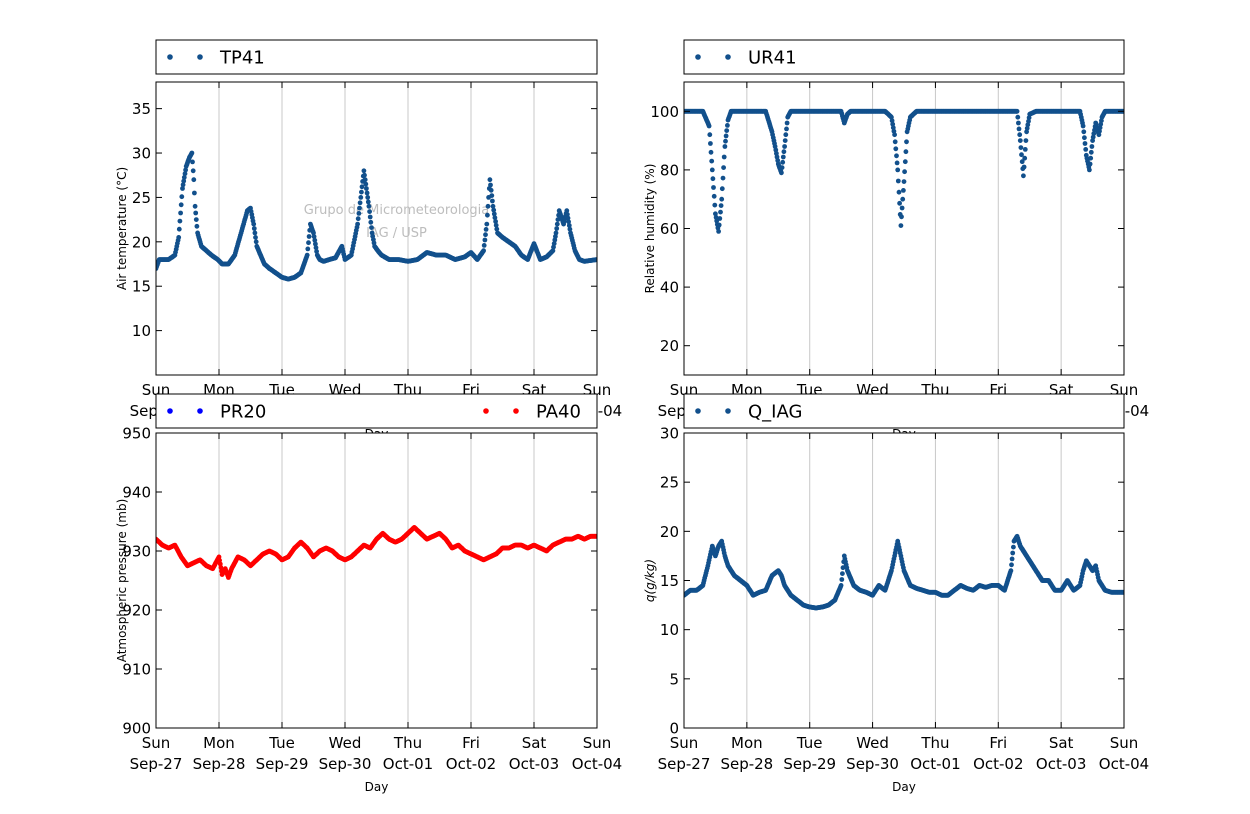 This screenshot has height=814, width=1250. What do you see at coordinates (669, 346) in the screenshot?
I see `y-tick-label: 20` at bounding box center [669, 346].